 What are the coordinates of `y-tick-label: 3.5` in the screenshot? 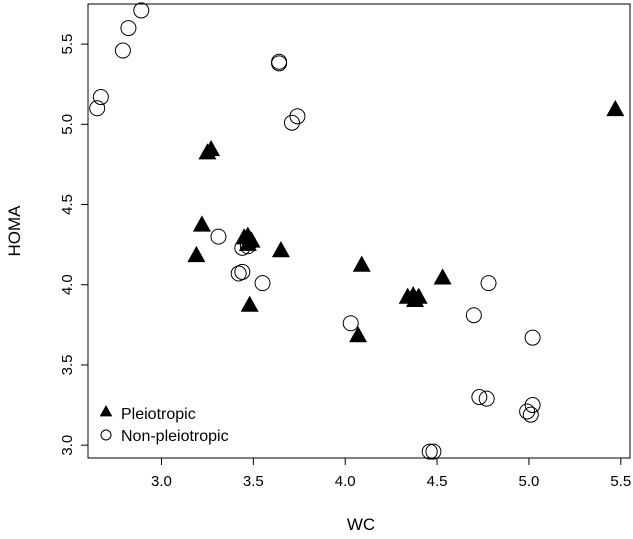 It's located at (67, 365).